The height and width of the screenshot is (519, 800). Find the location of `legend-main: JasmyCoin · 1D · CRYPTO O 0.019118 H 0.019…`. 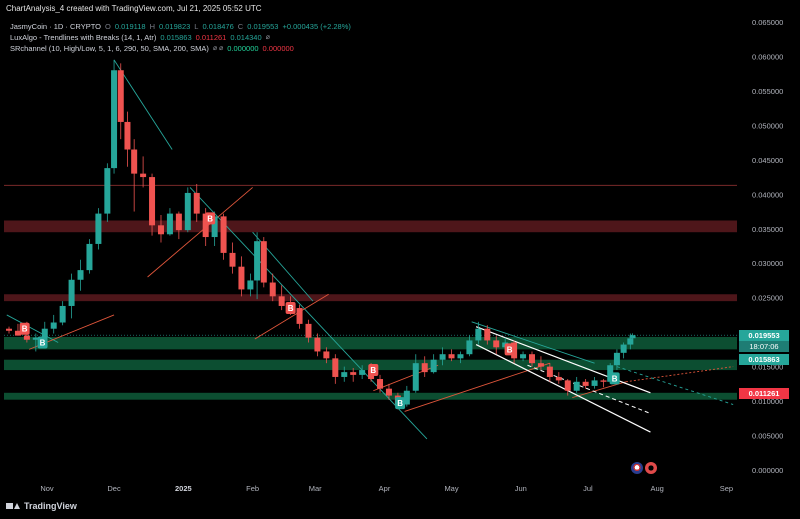

legend-main: JasmyCoin · 1D · CRYPTO O 0.019118 H 0.019… is located at coordinates (180, 26).